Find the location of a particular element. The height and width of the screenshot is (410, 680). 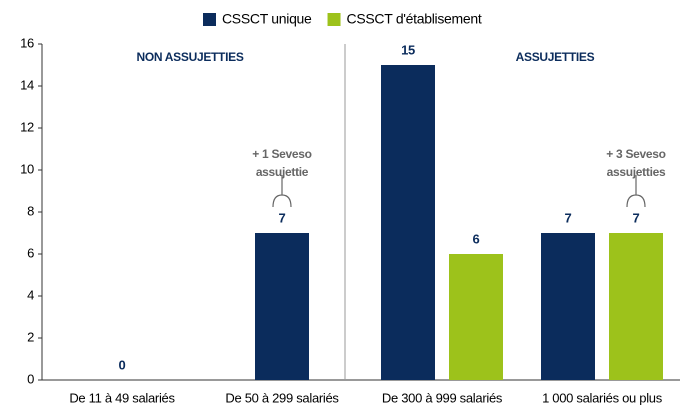

annotation: assujetties is located at coordinates (636, 172).